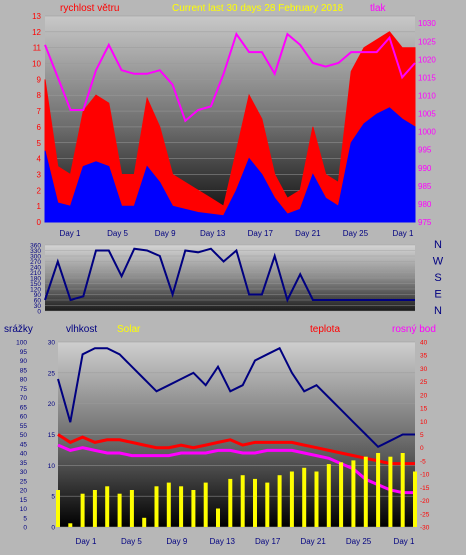  Describe the element at coordinates (35, 246) in the screenshot. I see `direction-tick: 360` at that location.